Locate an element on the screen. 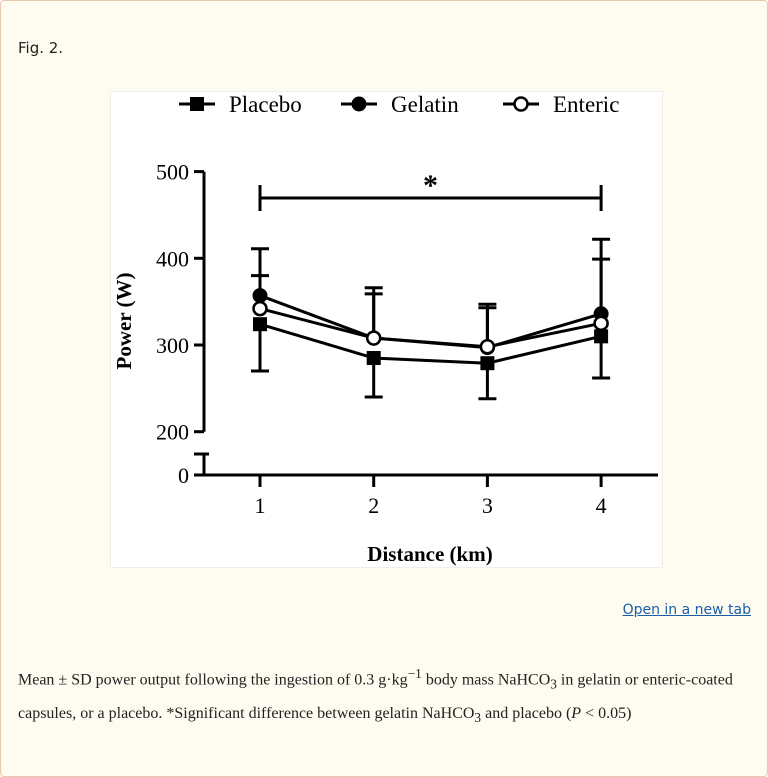  caption-text: body mass NaHCO is located at coordinates (486, 680).